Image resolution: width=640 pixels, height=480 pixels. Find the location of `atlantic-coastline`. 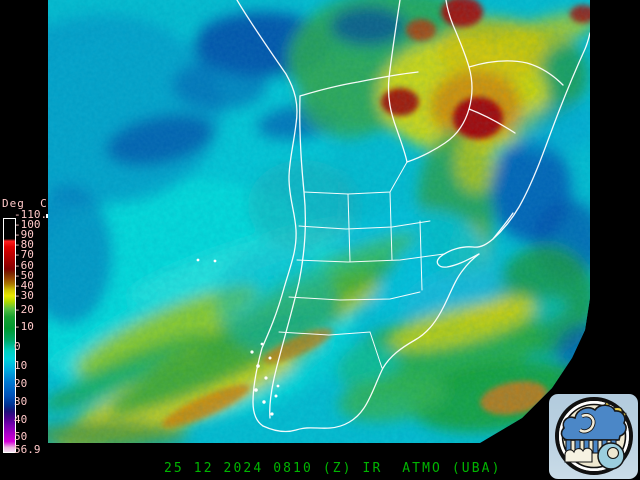

atlantic-coastline is located at coordinates (371, 343).